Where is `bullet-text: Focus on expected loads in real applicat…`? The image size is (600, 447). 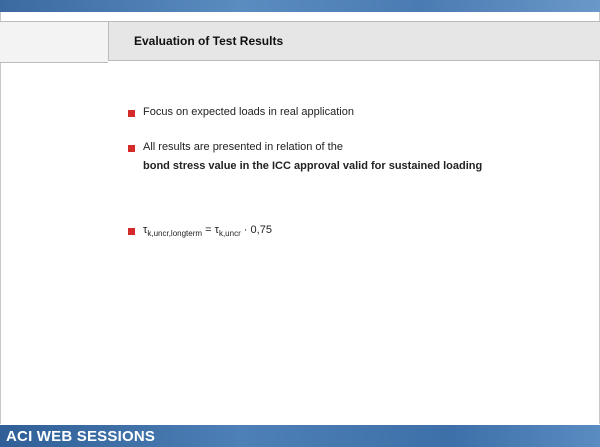
bullet-text: Focus on expected loads in real applicat… is located at coordinates (248, 112).